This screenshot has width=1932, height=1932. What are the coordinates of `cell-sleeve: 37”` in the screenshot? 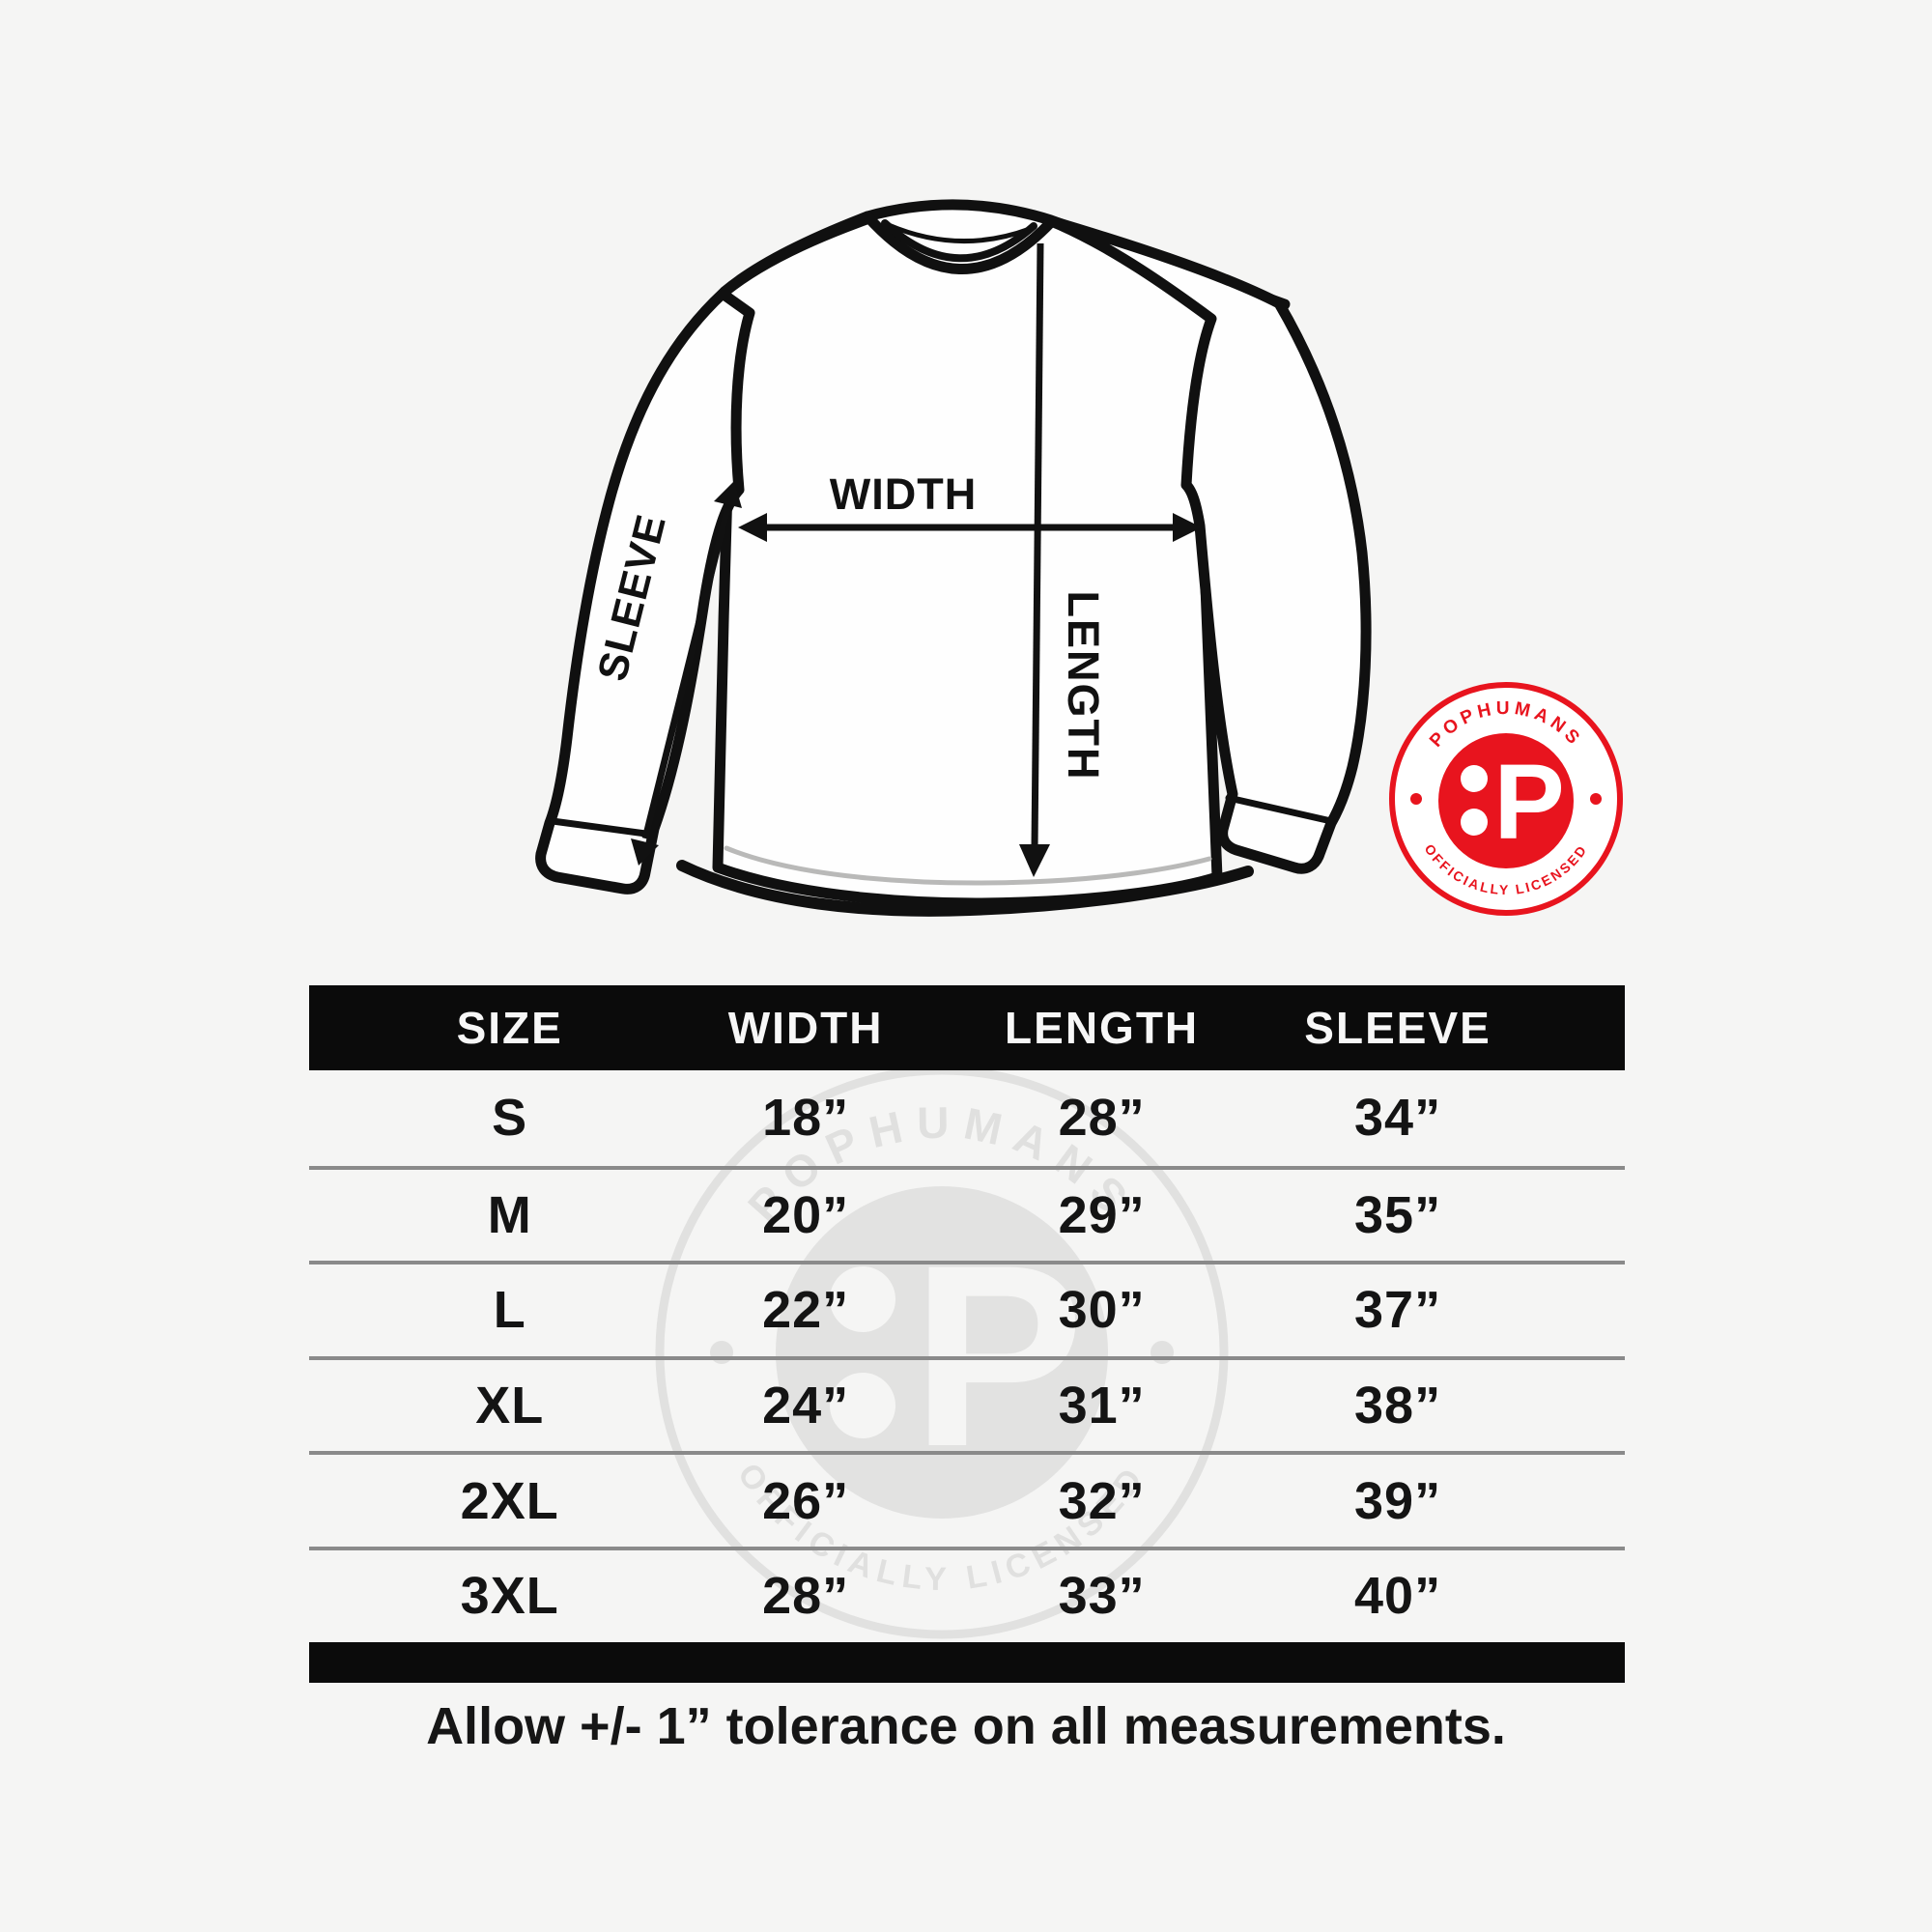 It's located at (1398, 1310).